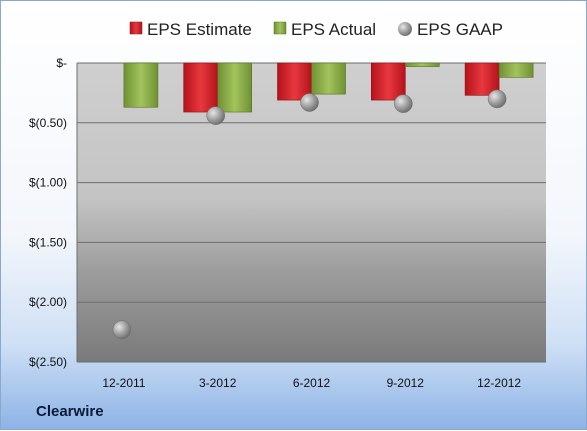  Describe the element at coordinates (499, 383) in the screenshot. I see `x-tick-label: 12-2012` at that location.